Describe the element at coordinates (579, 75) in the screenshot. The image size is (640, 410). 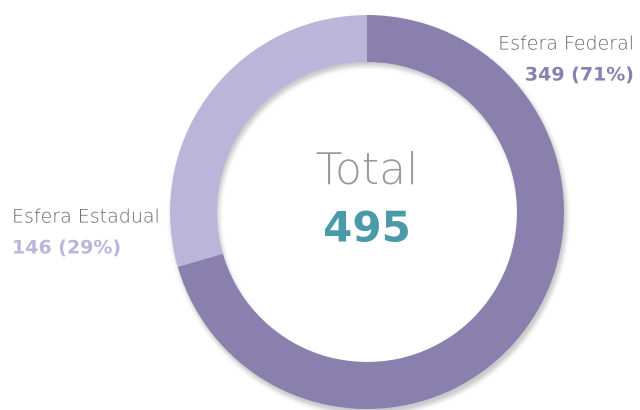
I see `slice-value: 349 (71%)` at that location.